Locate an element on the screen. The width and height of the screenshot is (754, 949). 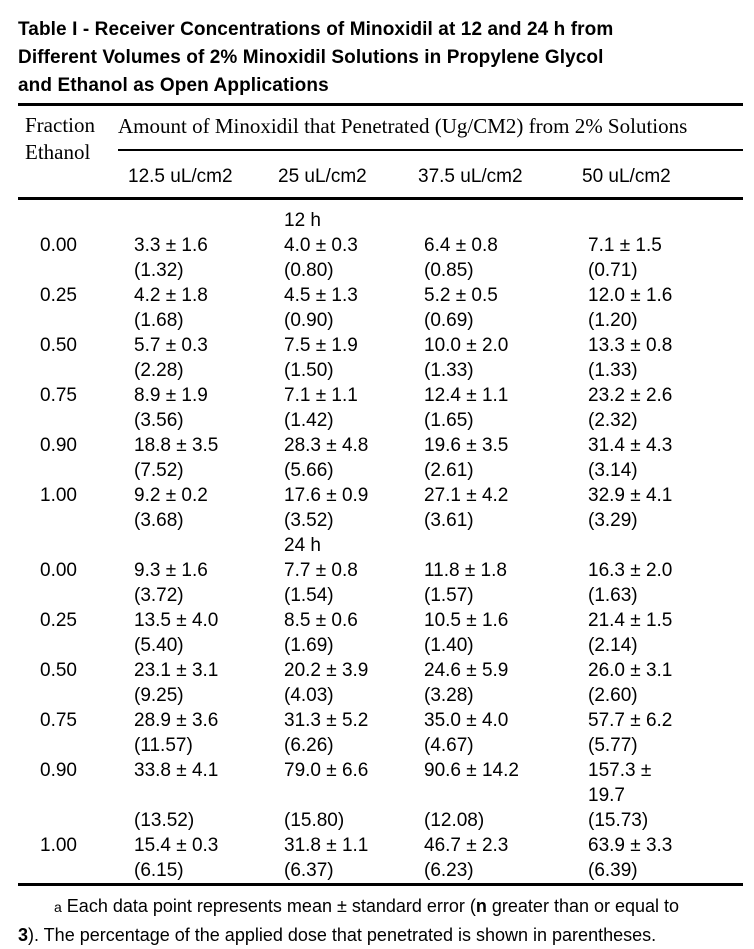
data-cell: 3.3 ± 1.6 (1.32) is located at coordinates (193, 258).